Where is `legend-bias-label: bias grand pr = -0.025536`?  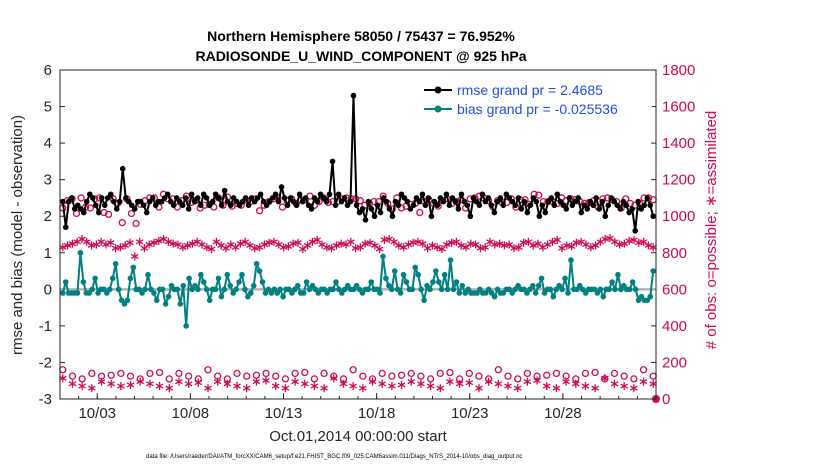
legend-bias-label: bias grand pr = -0.025536 is located at coordinates (537, 109).